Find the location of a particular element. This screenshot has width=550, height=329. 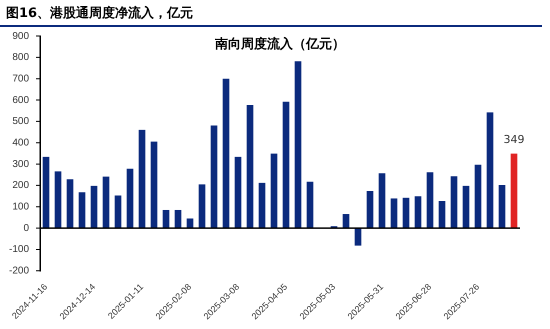

y-tick-label: 500 is located at coordinates (21, 122).